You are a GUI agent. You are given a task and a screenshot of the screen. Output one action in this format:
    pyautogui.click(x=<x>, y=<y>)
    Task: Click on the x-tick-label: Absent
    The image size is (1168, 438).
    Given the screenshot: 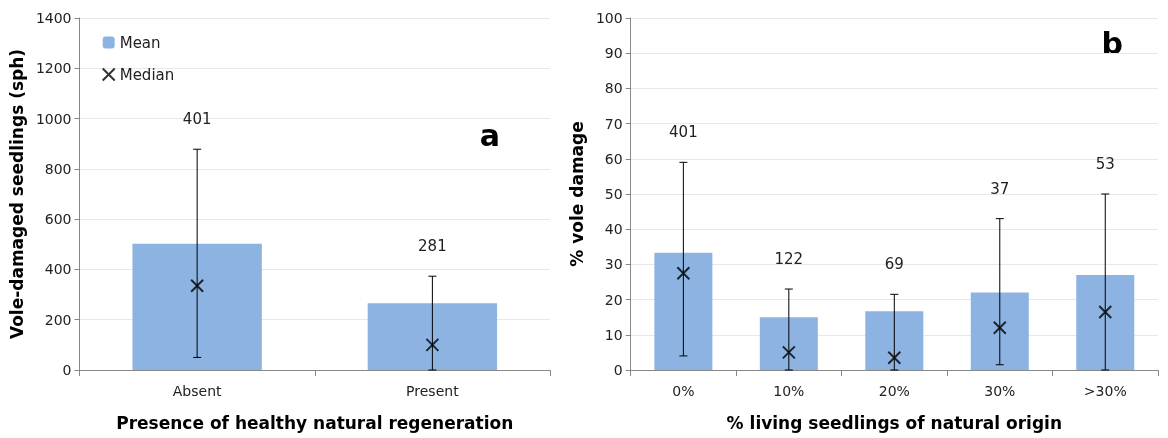 What is the action you would take?
    pyautogui.click(x=197, y=391)
    